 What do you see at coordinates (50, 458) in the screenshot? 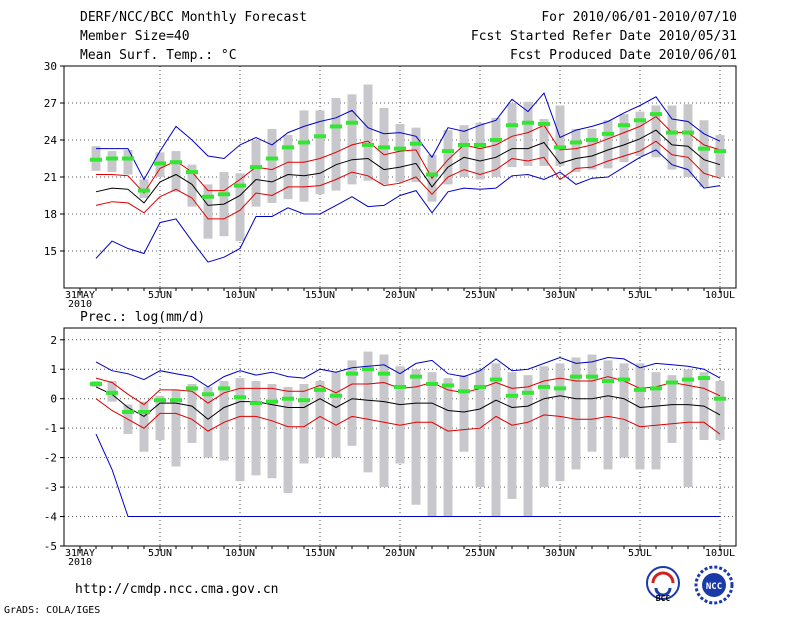
I see `y-tick-label: -2` at bounding box center [50, 458].